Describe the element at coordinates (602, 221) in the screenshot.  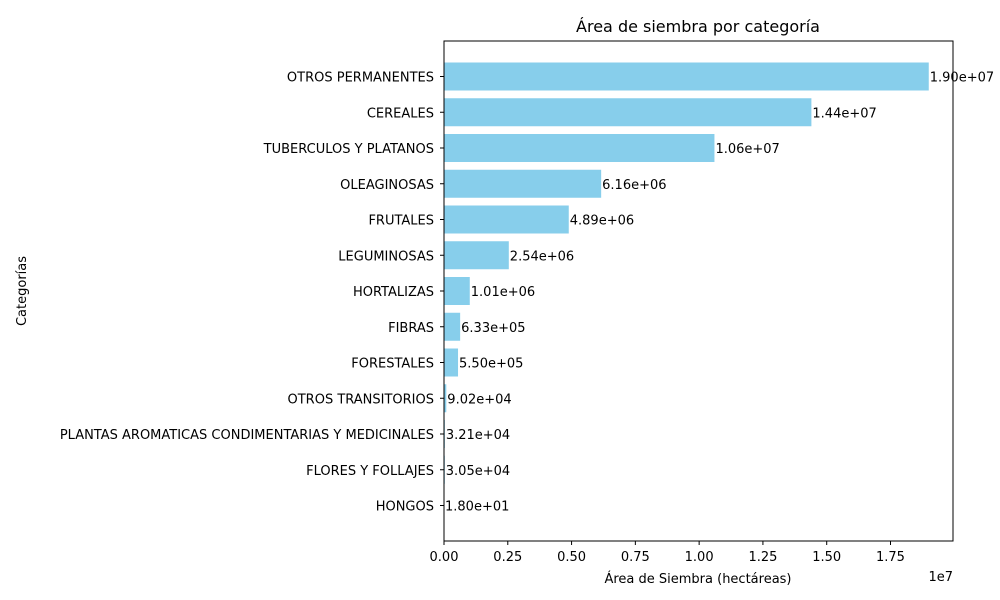
I see `bar-value-label: 4.89e+06` at that location.